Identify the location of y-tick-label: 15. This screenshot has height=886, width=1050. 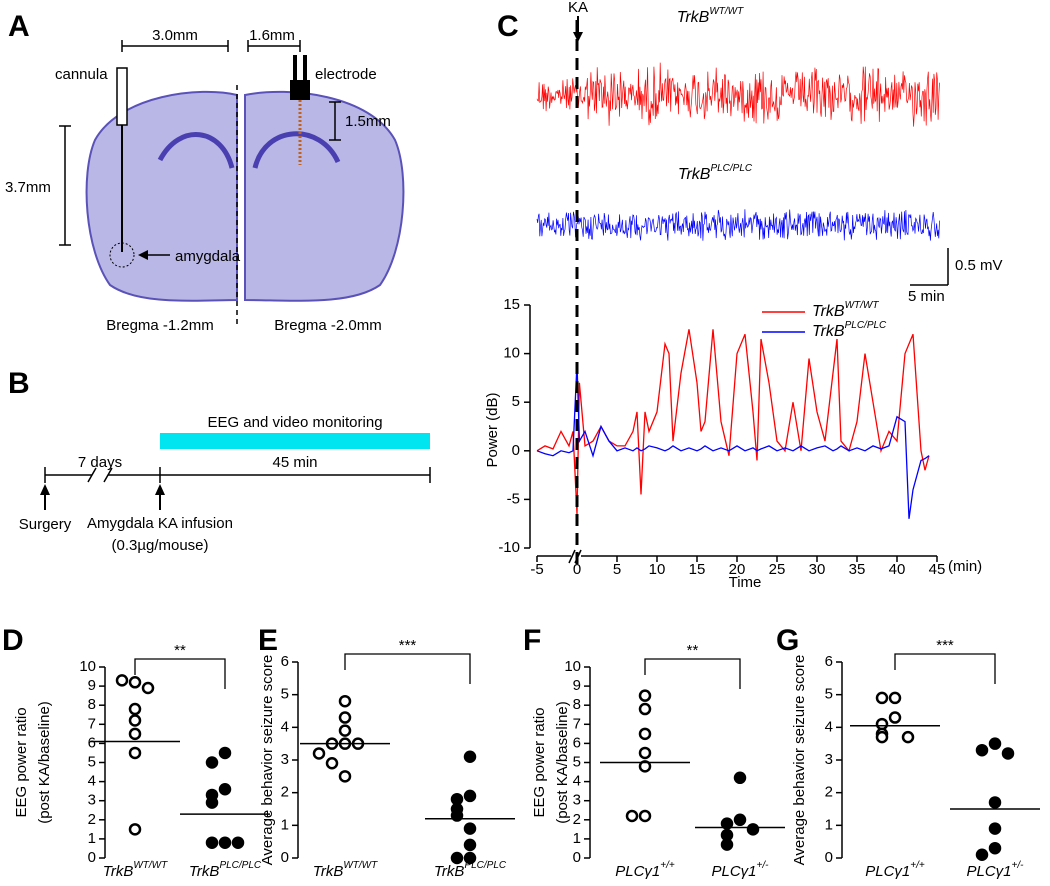
(511, 304).